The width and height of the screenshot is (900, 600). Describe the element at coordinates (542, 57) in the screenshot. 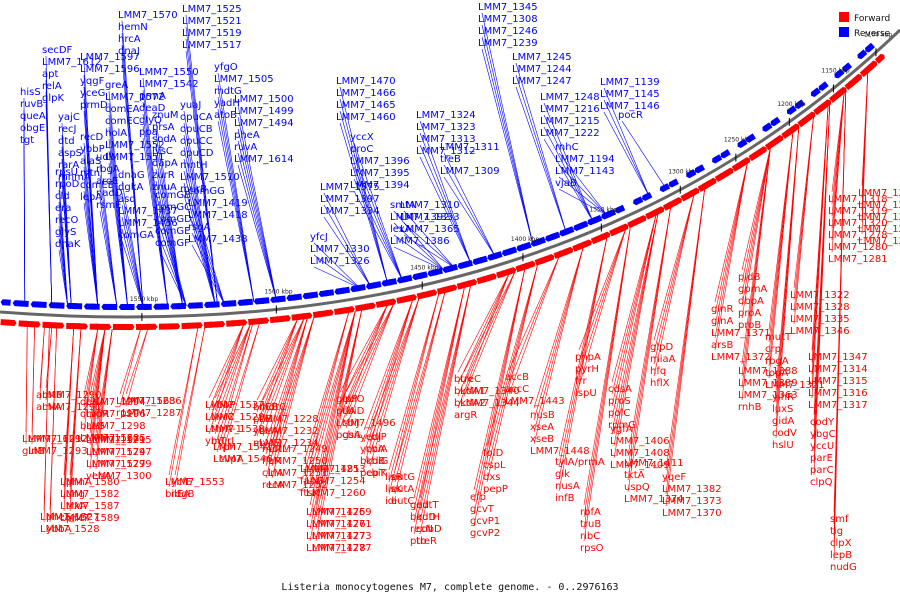

I see `reverse-gene-label: LMM7_1245` at that location.